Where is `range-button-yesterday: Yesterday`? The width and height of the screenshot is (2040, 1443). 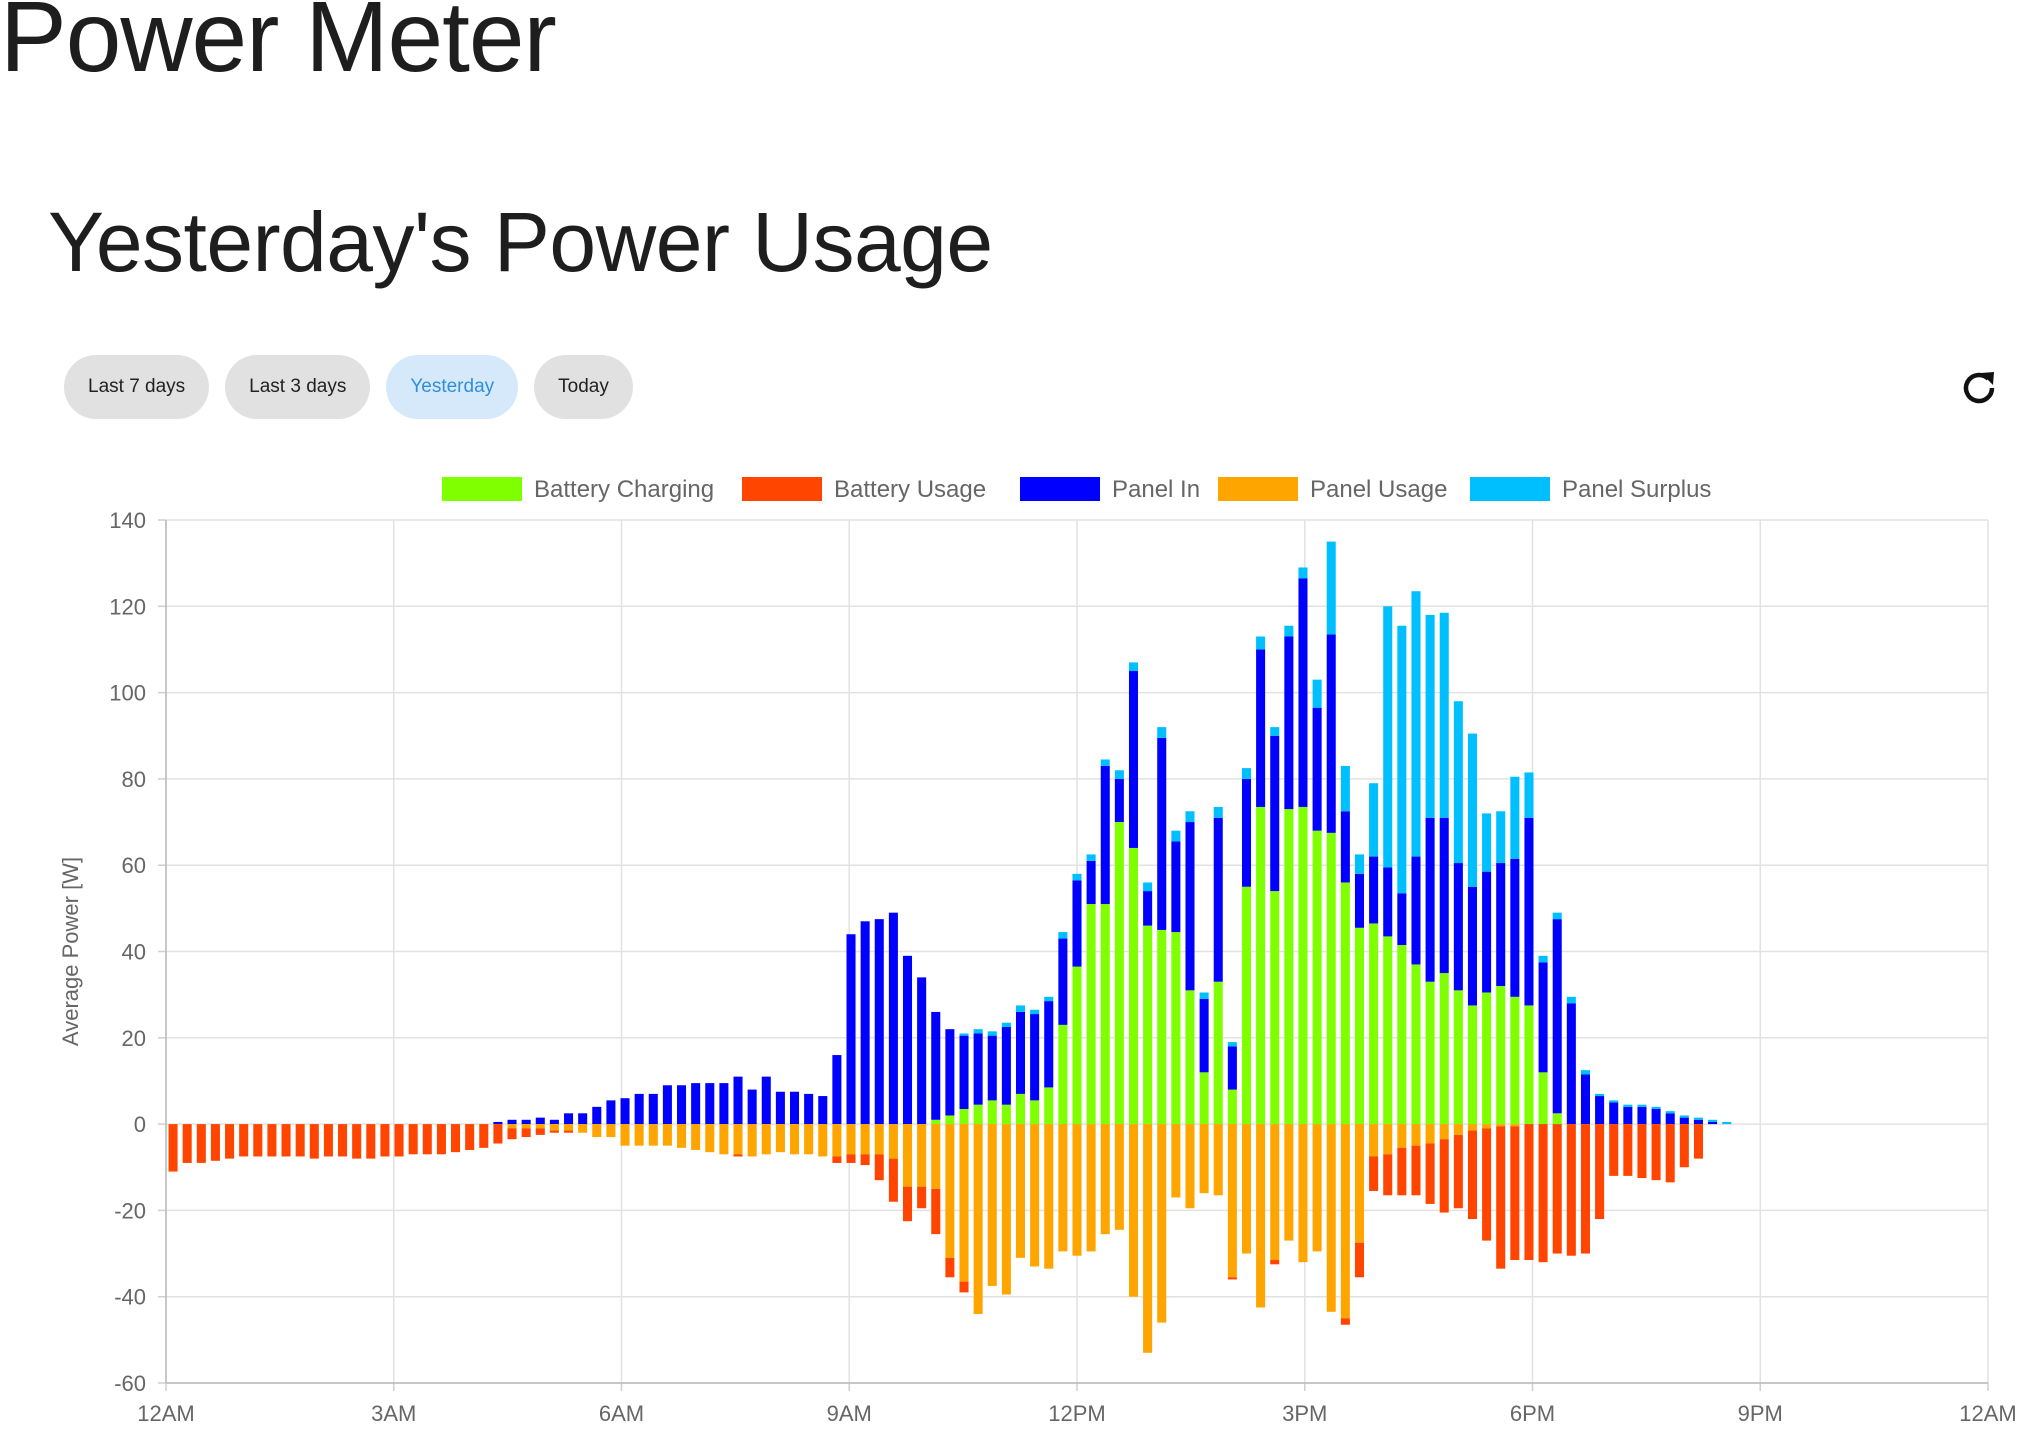 range-button-yesterday: Yesterday is located at coordinates (452, 387).